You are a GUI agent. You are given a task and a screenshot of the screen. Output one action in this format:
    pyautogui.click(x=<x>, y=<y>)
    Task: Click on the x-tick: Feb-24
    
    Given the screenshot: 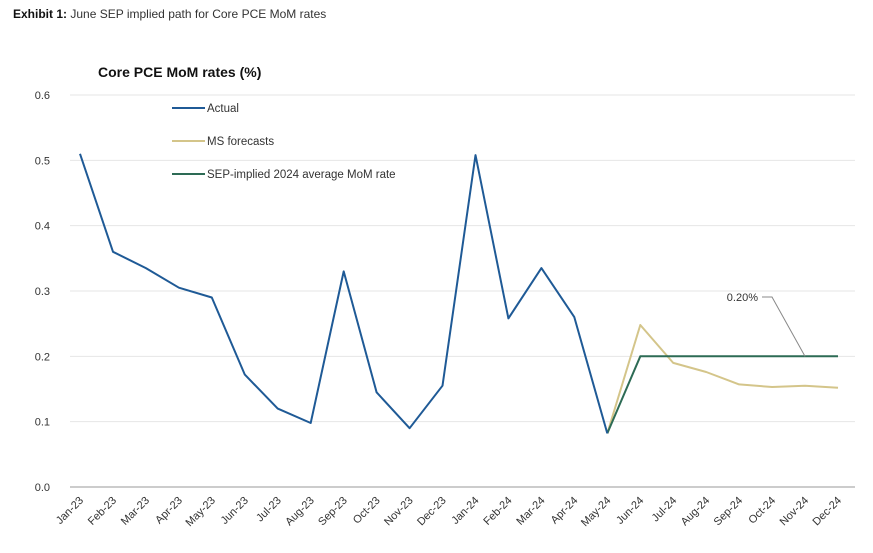 What is the action you would take?
    pyautogui.click(x=497, y=511)
    